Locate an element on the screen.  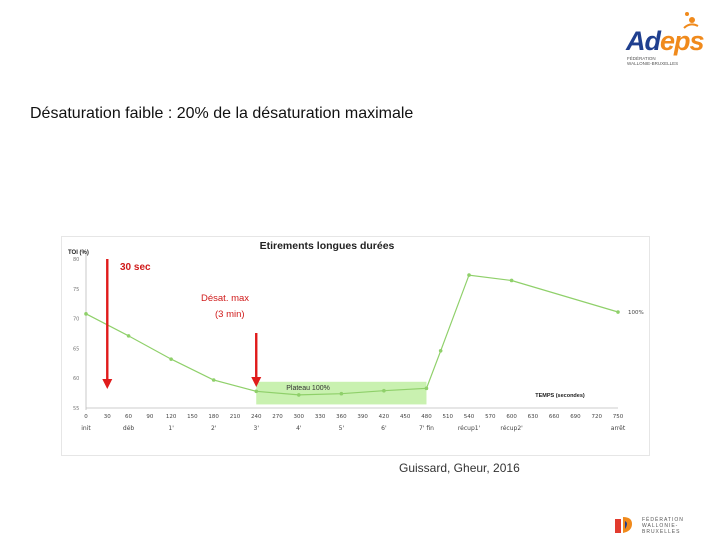
end-label: 100% is located at coordinates (636, 313).